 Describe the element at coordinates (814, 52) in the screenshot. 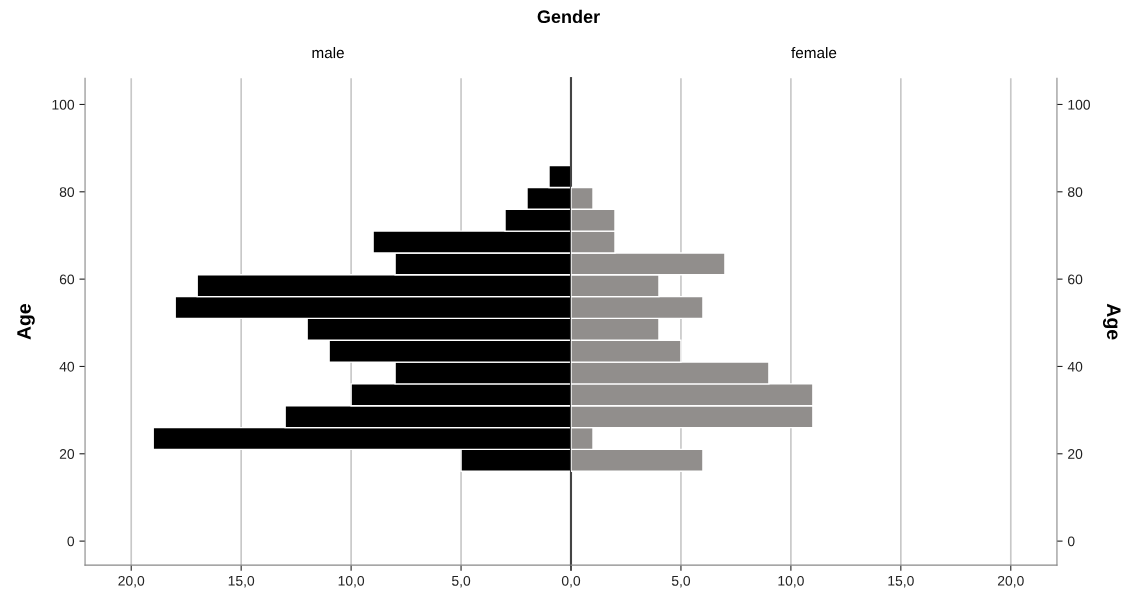

I see `chart-subtitle: female` at that location.